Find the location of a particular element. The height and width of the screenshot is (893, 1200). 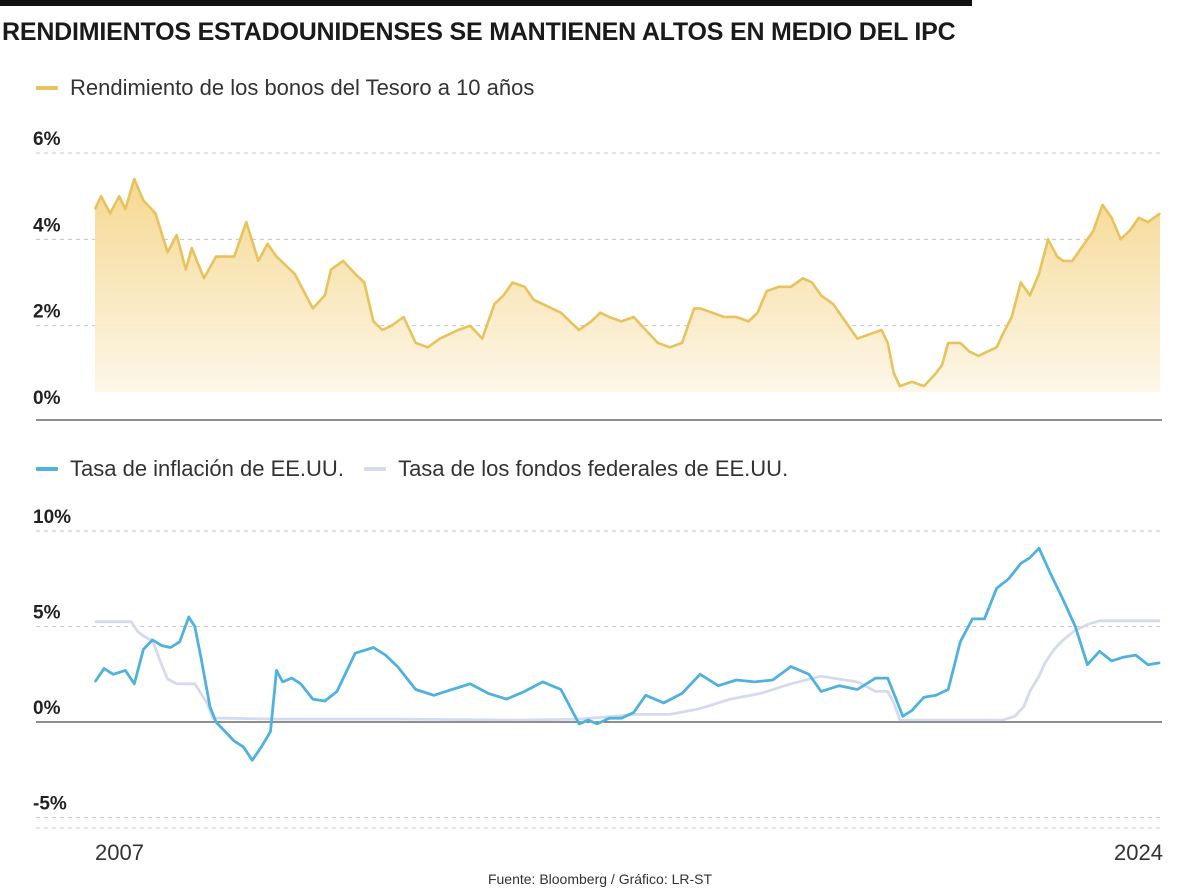

legend-swatch-fed is located at coordinates (375, 469).